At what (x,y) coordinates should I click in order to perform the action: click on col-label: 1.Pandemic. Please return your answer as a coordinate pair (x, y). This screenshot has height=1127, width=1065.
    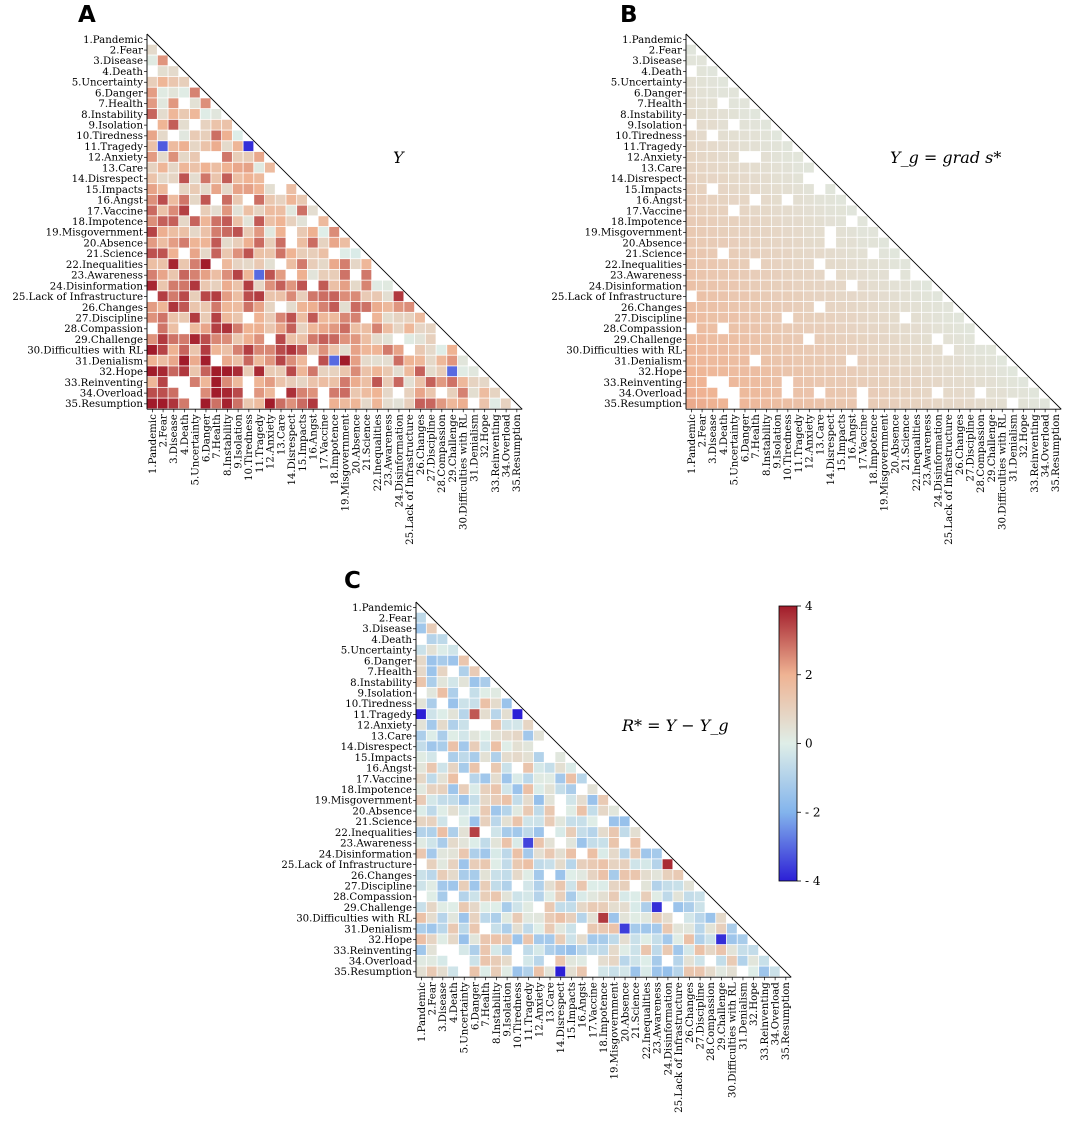
    Looking at the image, I should click on (692, 444).